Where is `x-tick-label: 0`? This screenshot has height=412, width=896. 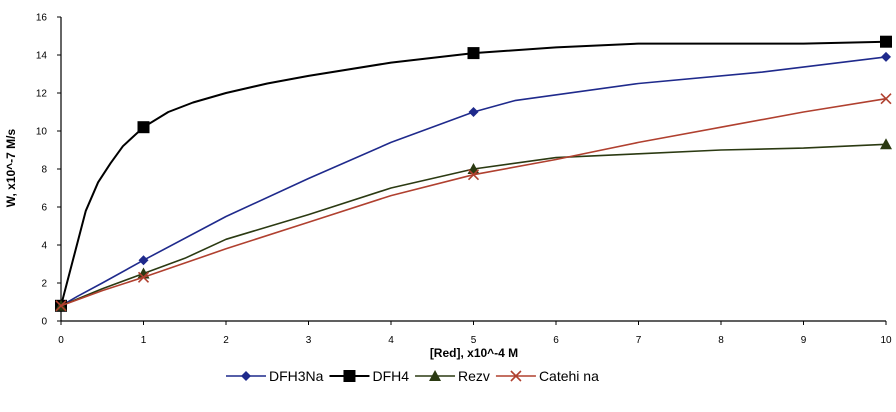
x-tick-label: 0 is located at coordinates (61, 340).